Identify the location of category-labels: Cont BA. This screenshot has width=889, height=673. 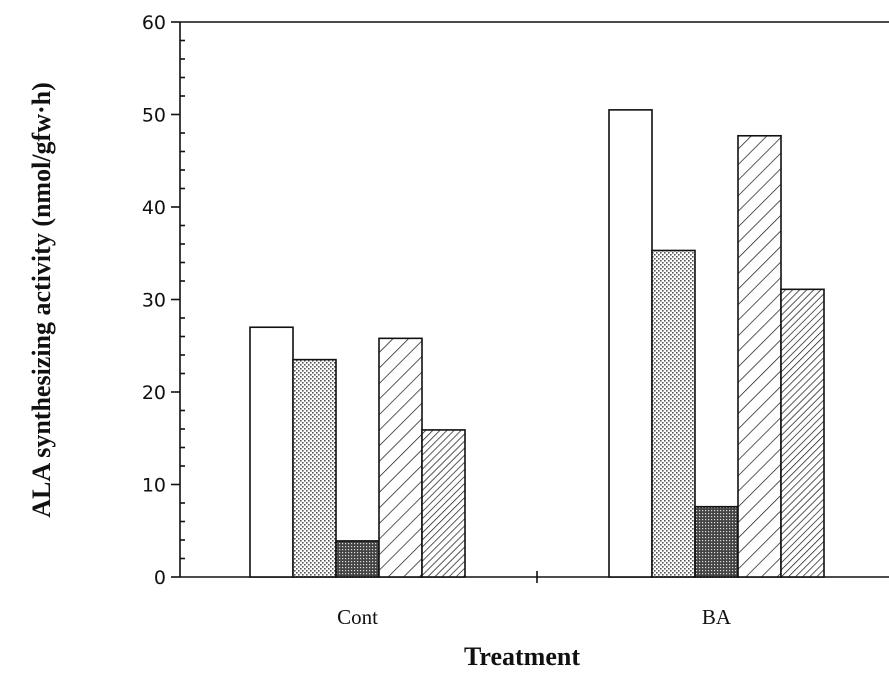
(534, 617).